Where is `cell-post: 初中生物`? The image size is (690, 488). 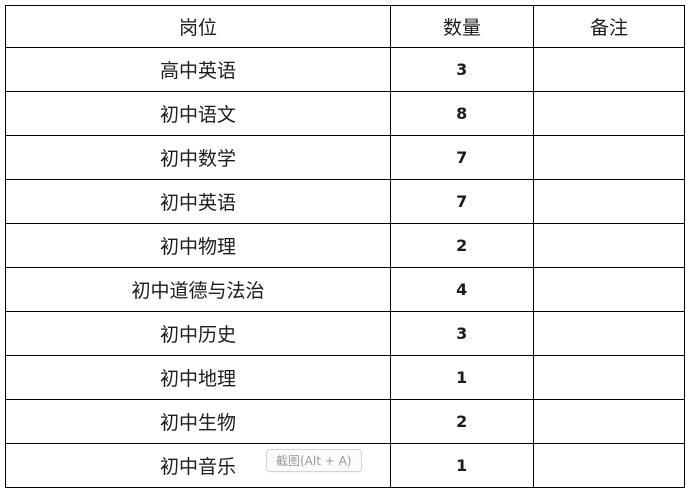 cell-post: 初中生物 is located at coordinates (198, 421).